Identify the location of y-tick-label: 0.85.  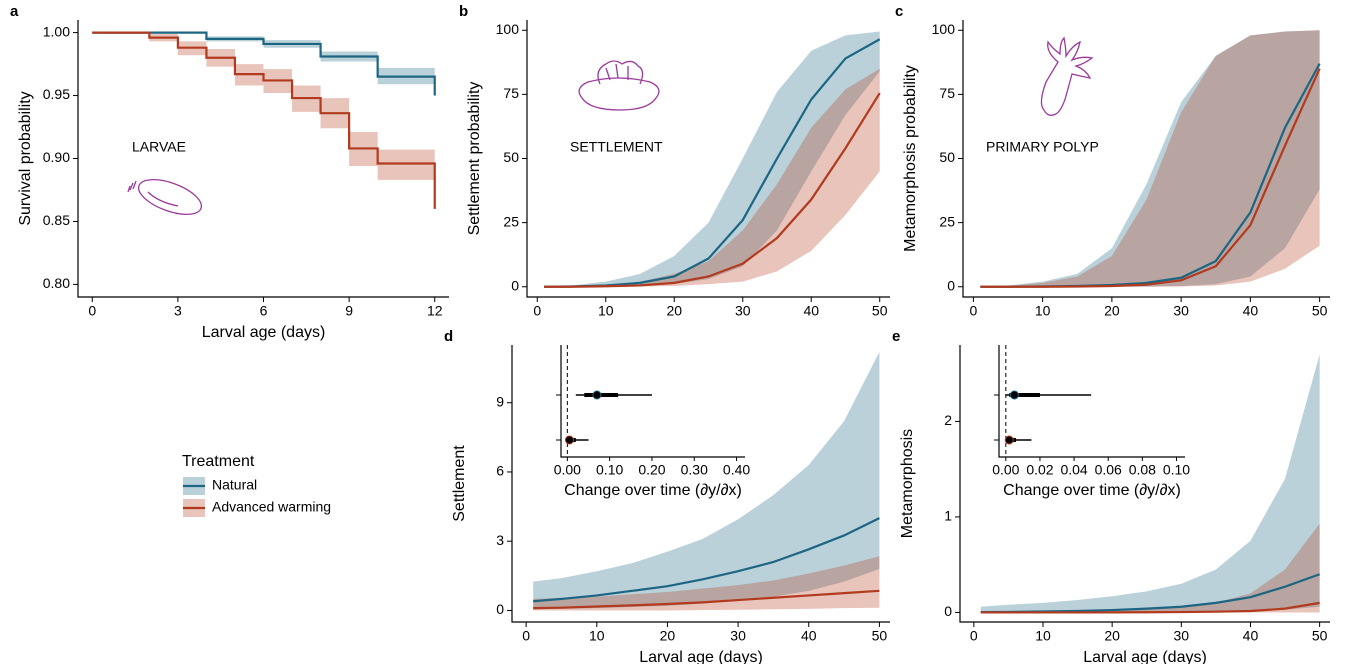
(56, 220).